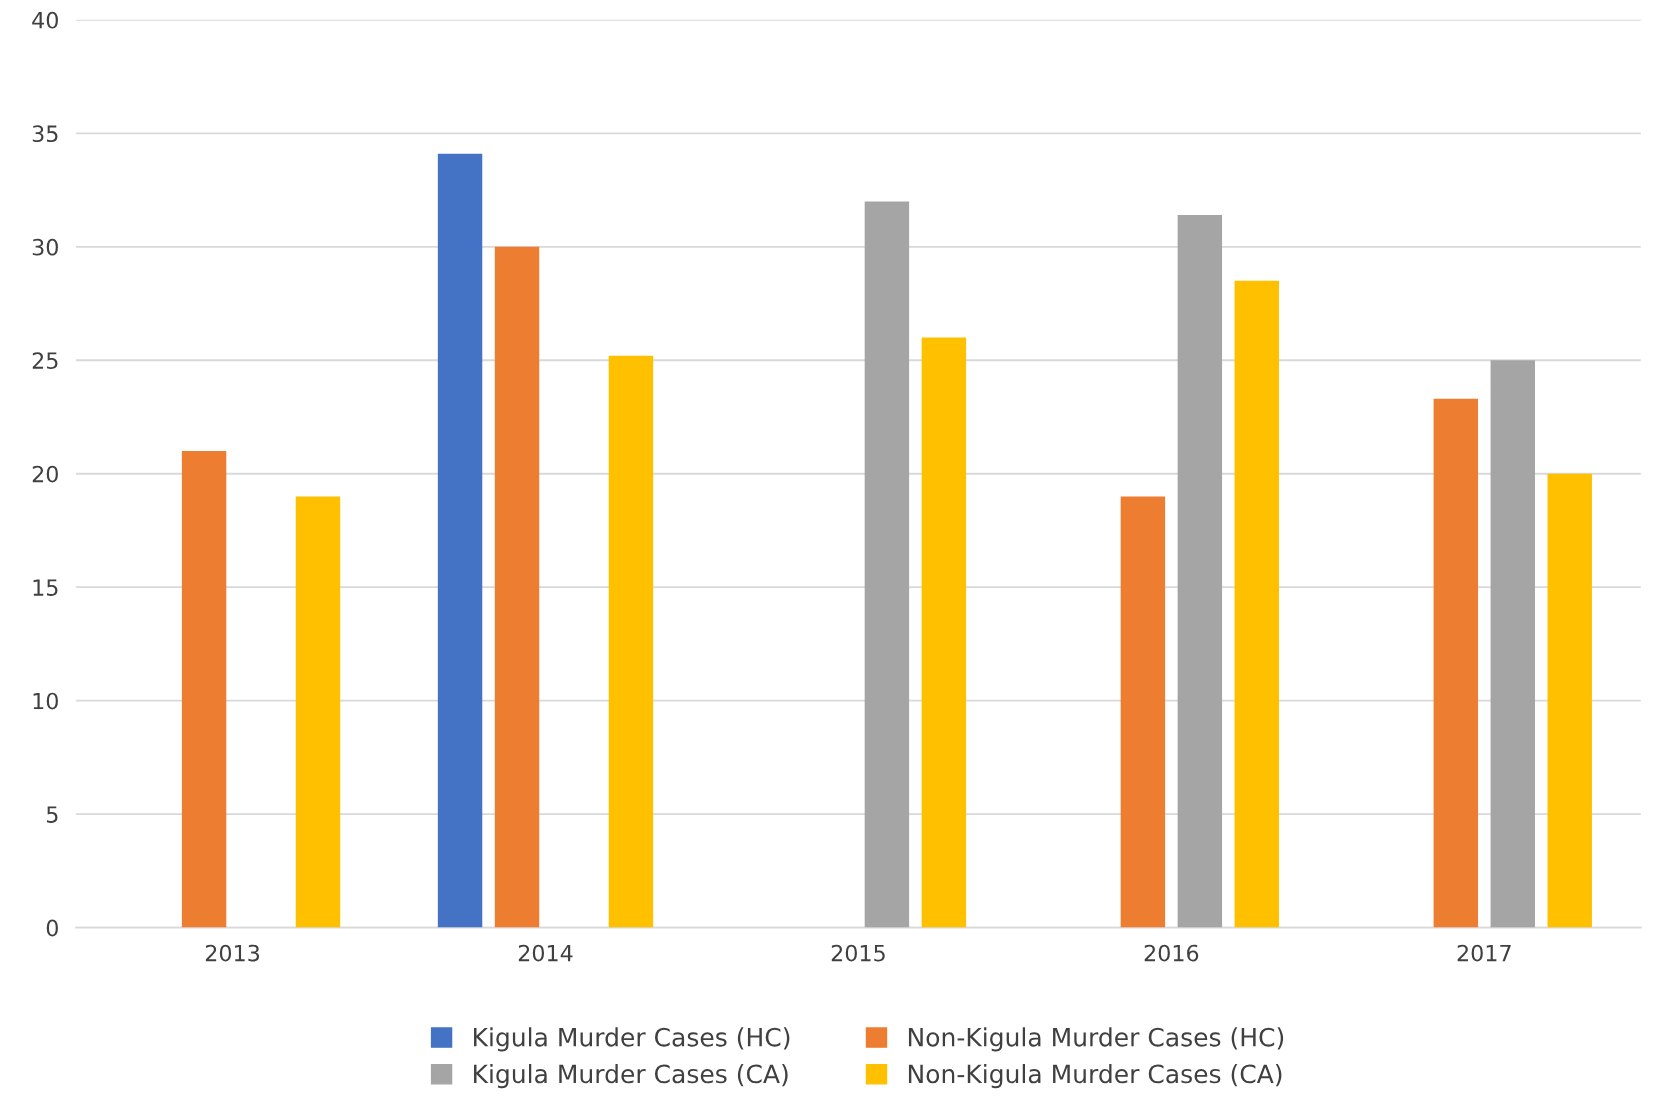 The height and width of the screenshot is (1103, 1654). Describe the element at coordinates (858, 953) in the screenshot. I see `x-tick-label: 2015` at that location.